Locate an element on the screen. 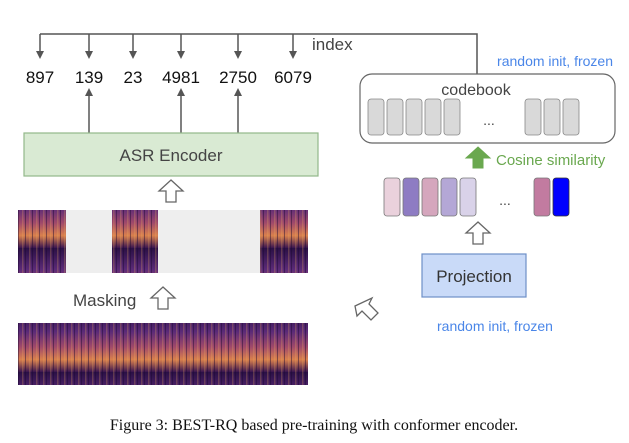 This screenshot has width=629, height=443. projection-label: Projection is located at coordinates (474, 276).